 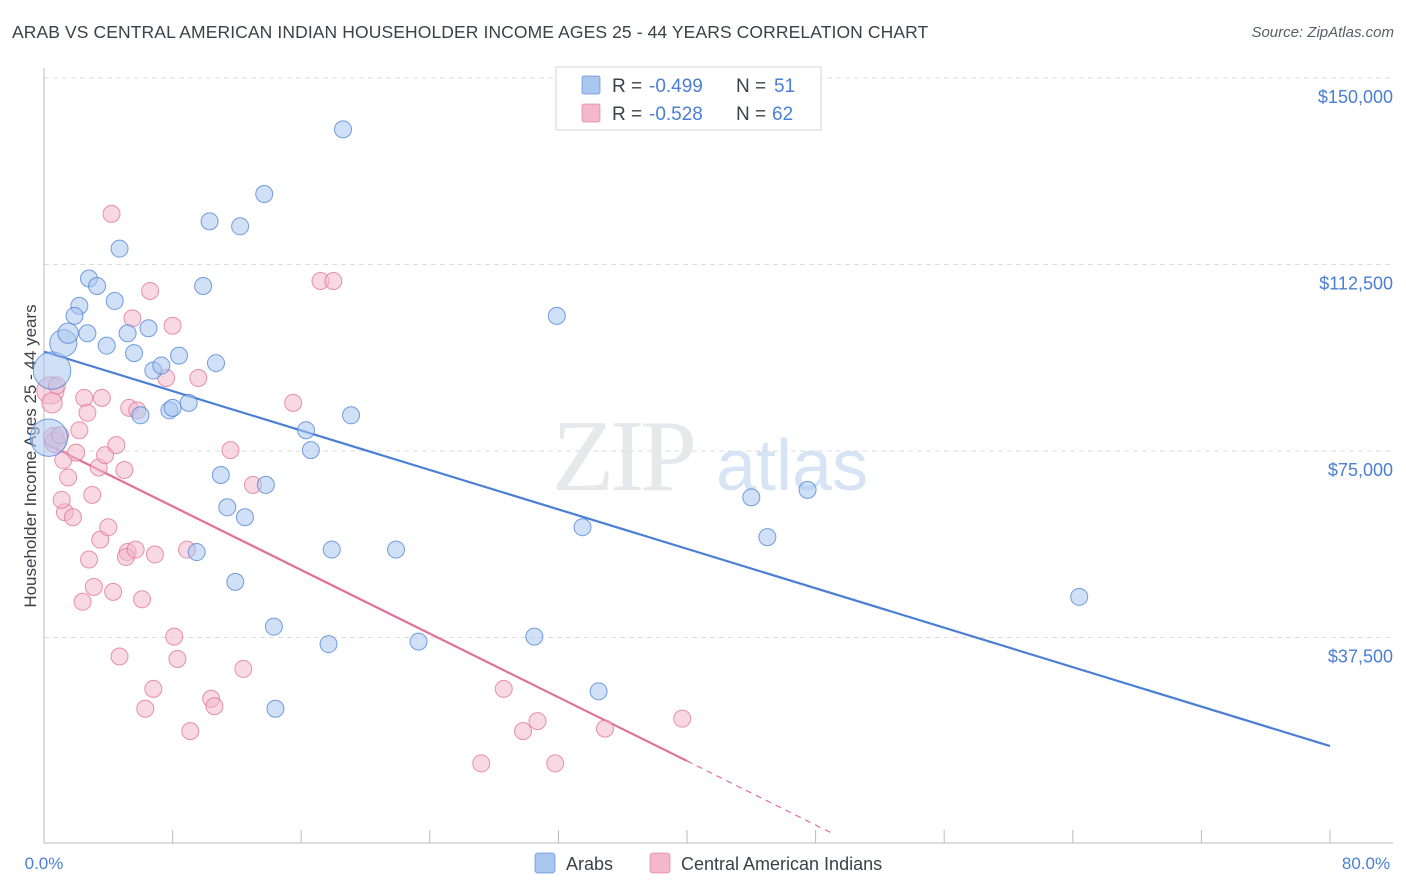 I want to click on y-tick-label: $75,000, so click(x=1360, y=470).